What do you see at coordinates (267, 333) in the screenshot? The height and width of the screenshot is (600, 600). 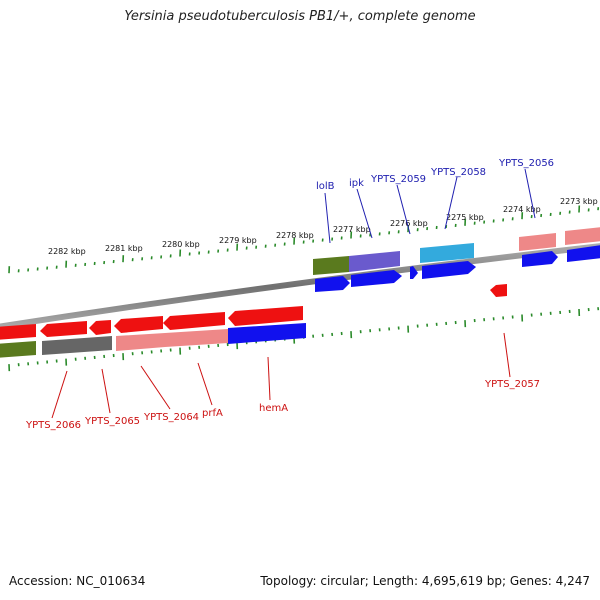 I see `gene-feature-blue-hemA` at bounding box center [267, 333].